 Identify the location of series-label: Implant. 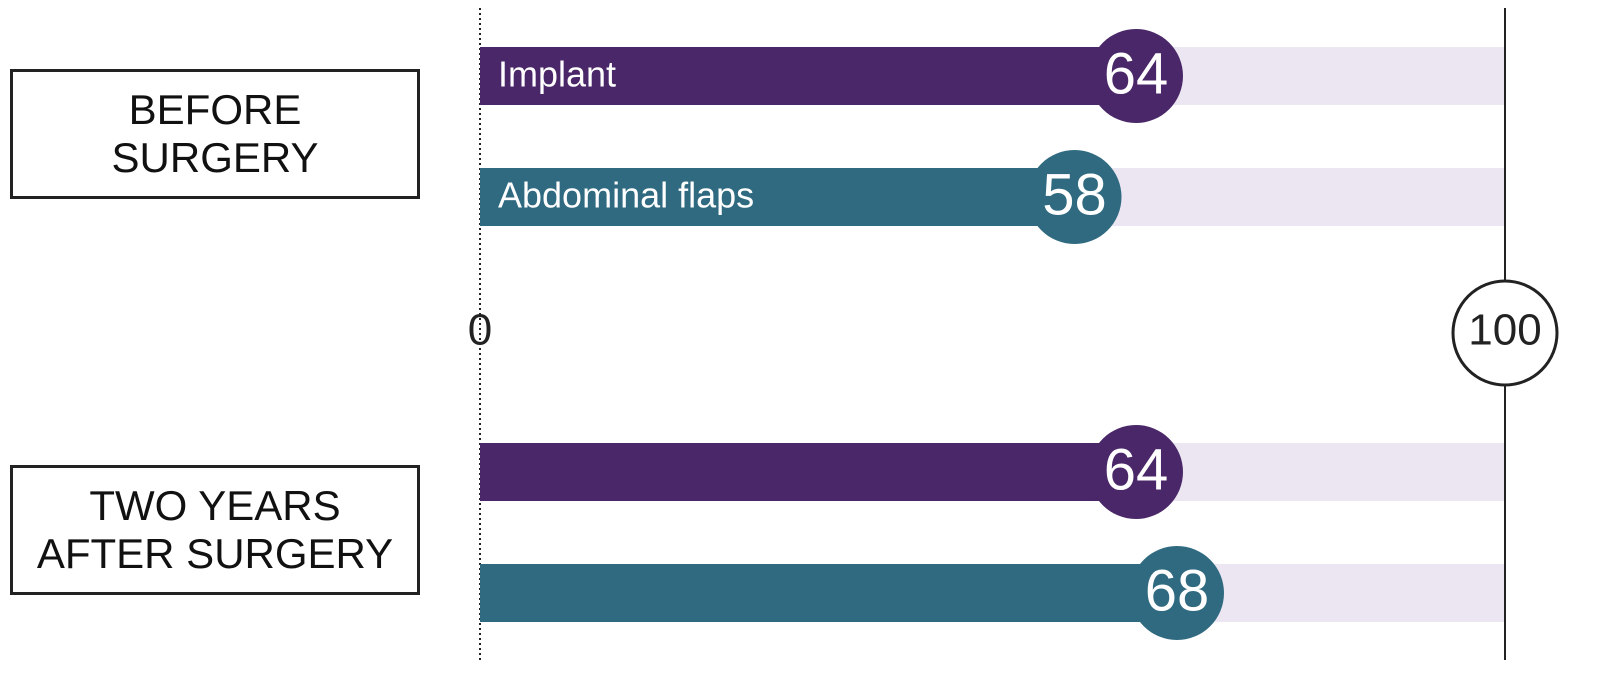
(557, 74).